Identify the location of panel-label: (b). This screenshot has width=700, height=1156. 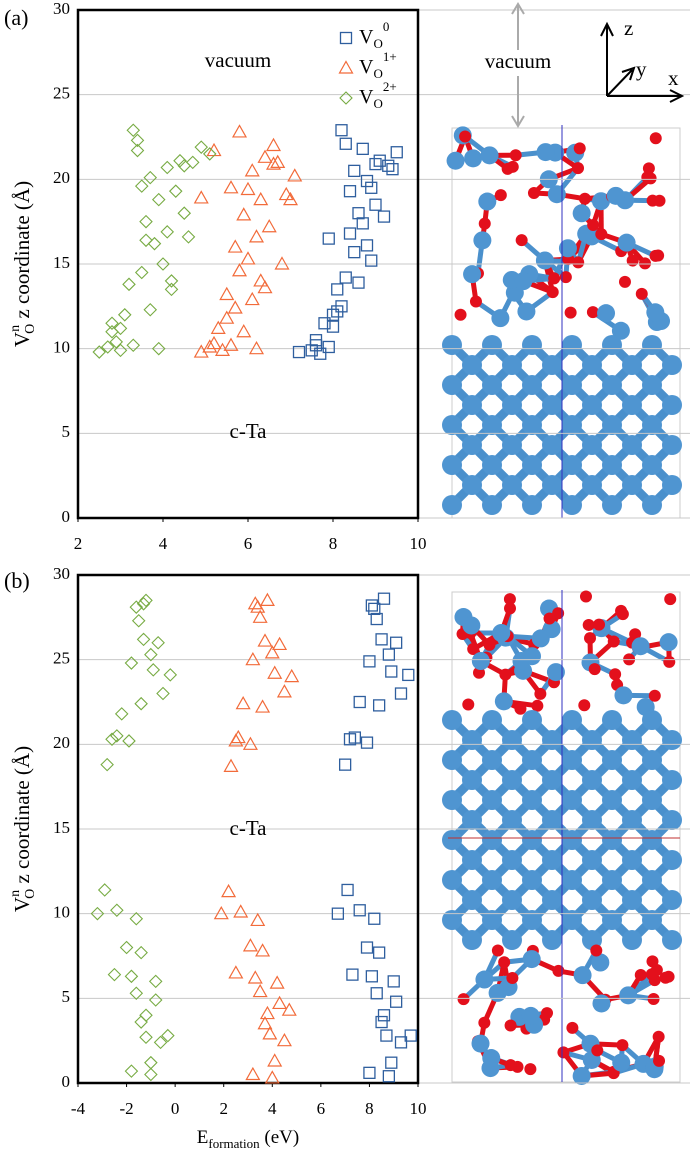
(17, 580).